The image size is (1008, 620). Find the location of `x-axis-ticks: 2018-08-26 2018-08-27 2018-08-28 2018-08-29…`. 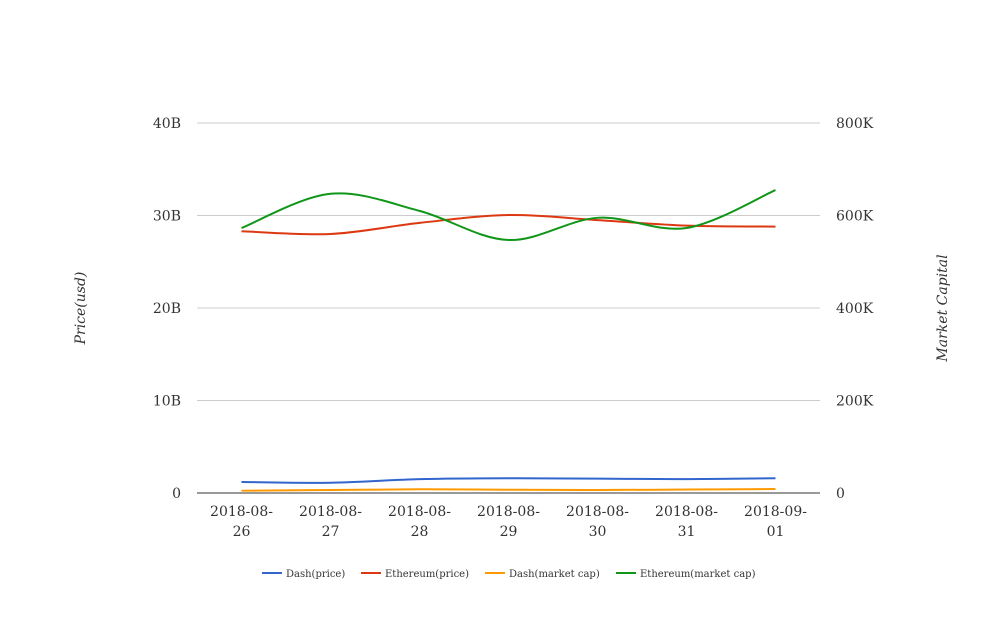

x-axis-ticks: 2018-08-26 2018-08-27 2018-08-28 2018-08-29… is located at coordinates (508, 522).